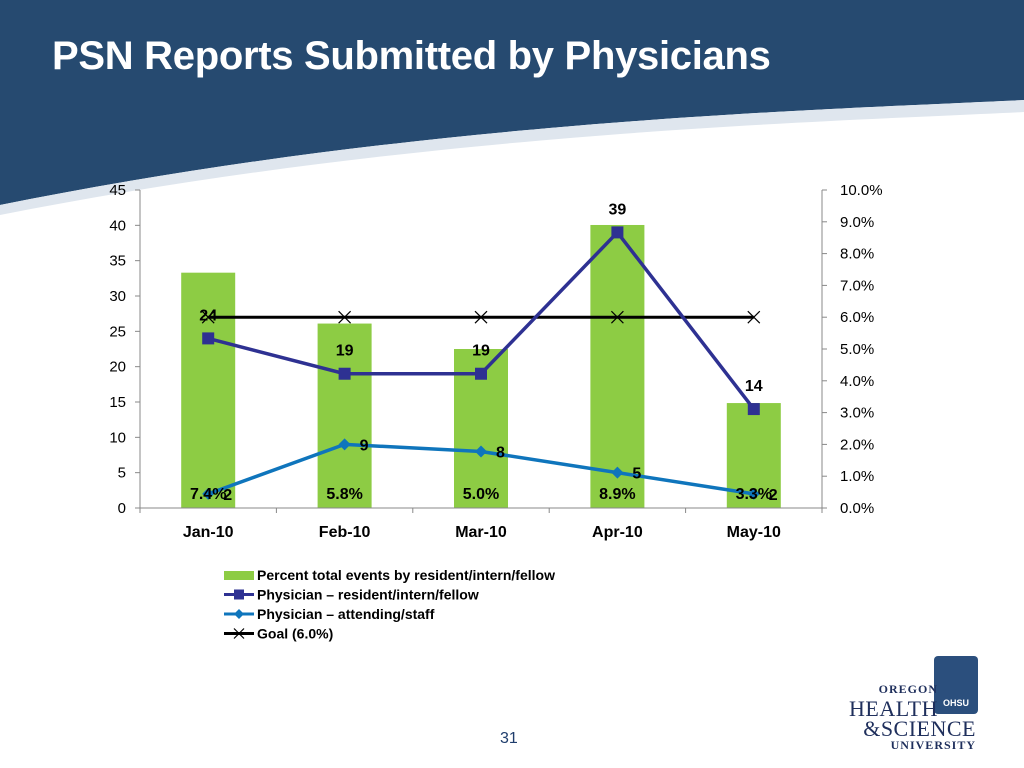  What do you see at coordinates (956, 685) in the screenshot?
I see `ohsu-shield-icon: OHSU` at bounding box center [956, 685].